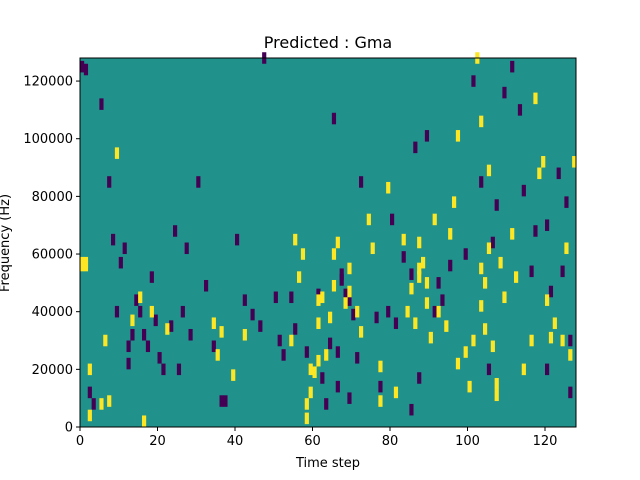 The height and width of the screenshot is (480, 640). Describe the element at coordinates (6, 243) in the screenshot. I see `y-axis-label: Frequency (Hz)` at that location.